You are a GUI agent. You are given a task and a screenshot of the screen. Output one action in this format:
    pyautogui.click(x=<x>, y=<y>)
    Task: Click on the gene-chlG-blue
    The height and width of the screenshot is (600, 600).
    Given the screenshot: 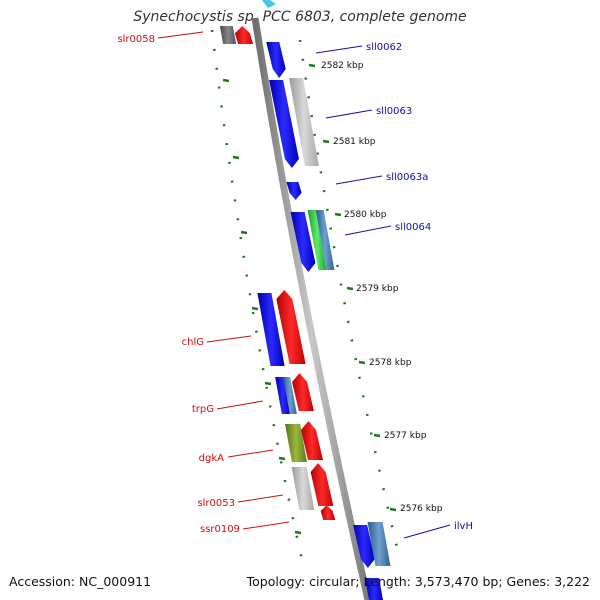 What is the action you would take?
    pyautogui.click(x=271, y=329)
    